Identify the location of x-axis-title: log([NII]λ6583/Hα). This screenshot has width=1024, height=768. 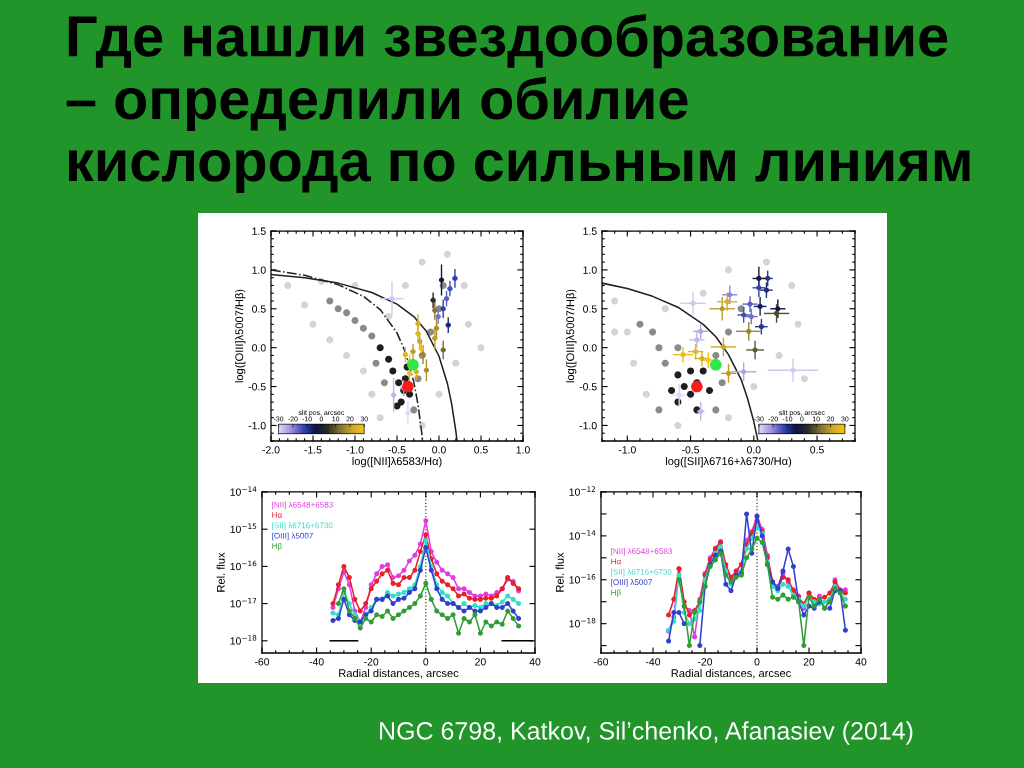
(397, 462).